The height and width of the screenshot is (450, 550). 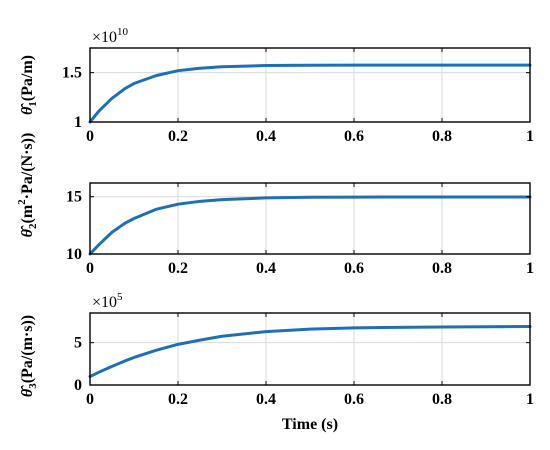 I want to click on y-axis-label-1: θ̂1(Pa/m), so click(x=29, y=85).